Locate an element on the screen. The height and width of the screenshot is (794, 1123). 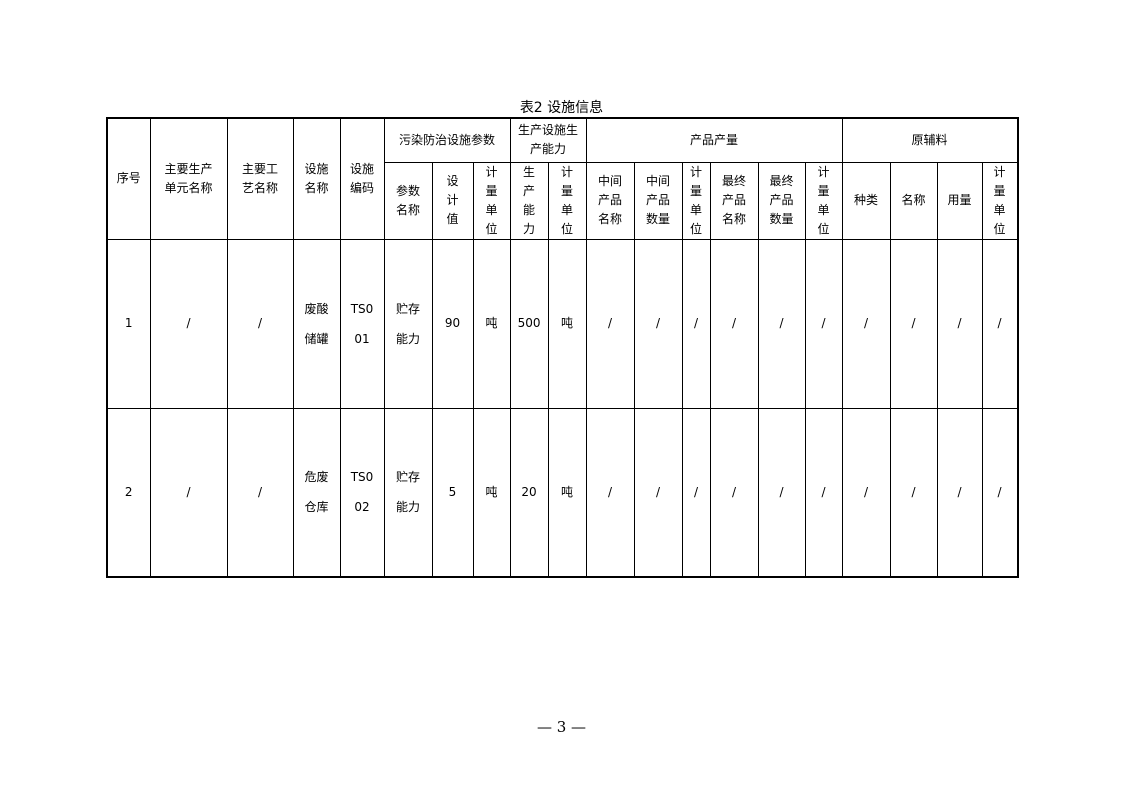
cell-facility-code: TS001 is located at coordinates (362, 323).